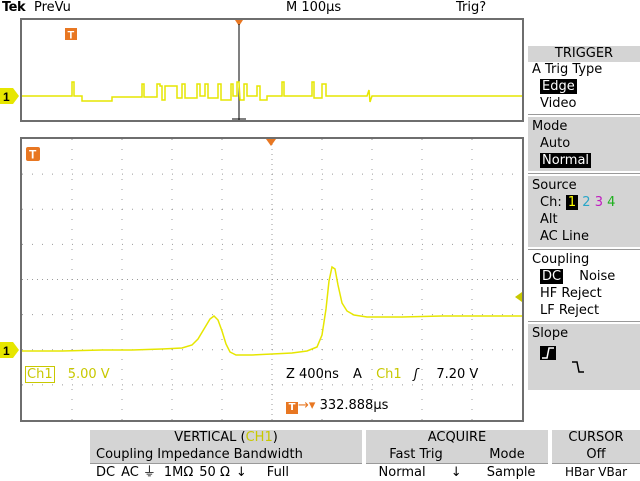  Describe the element at coordinates (555, 143) in the screenshot. I see `trig-mode-auto-option: Auto` at that location.